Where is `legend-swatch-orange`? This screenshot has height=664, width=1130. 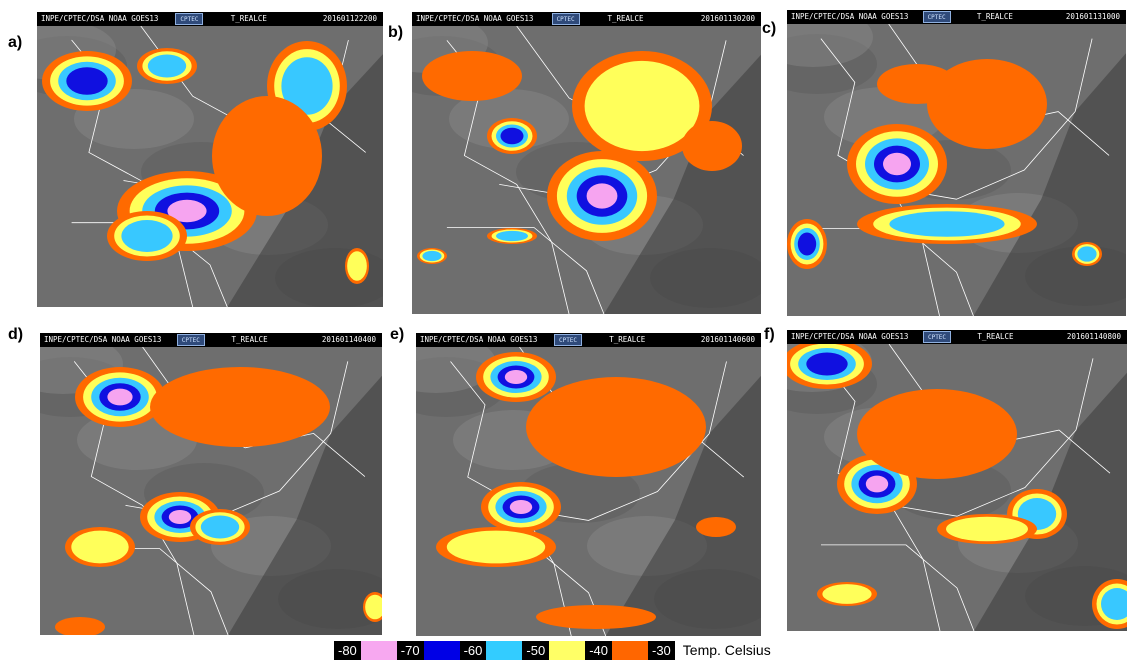 legend-swatch-orange is located at coordinates (629, 650).